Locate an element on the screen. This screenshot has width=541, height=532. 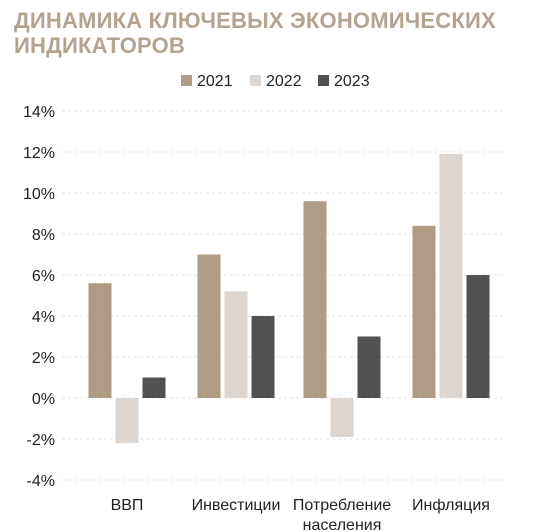
y-tick-label: 2% is located at coordinates (43, 358).